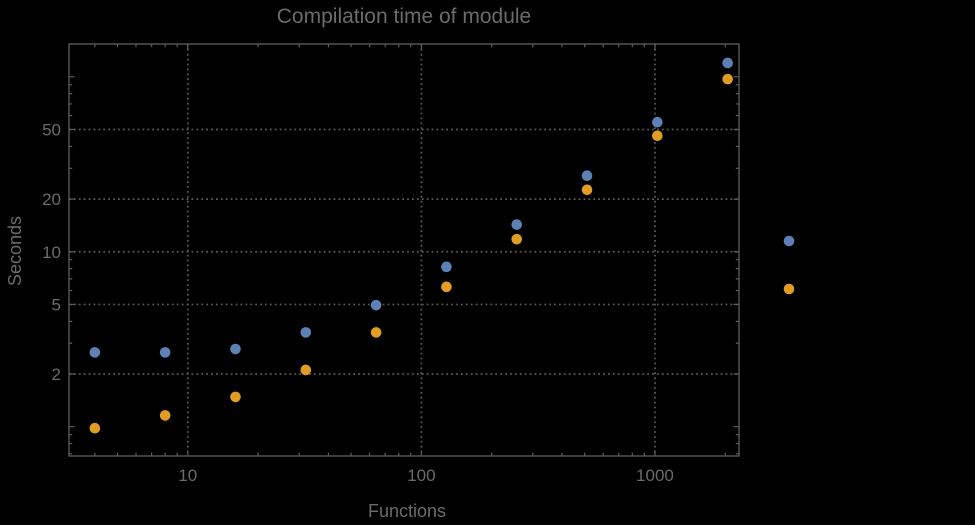 The image size is (975, 525). What do you see at coordinates (56, 304) in the screenshot?
I see `y-tick-label-5: 5` at bounding box center [56, 304].